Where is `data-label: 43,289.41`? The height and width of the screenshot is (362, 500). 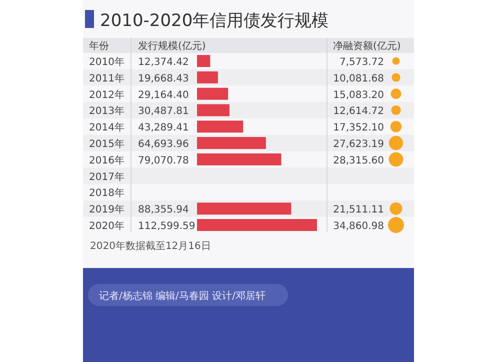 data-label: 43,289.41 is located at coordinates (163, 128).